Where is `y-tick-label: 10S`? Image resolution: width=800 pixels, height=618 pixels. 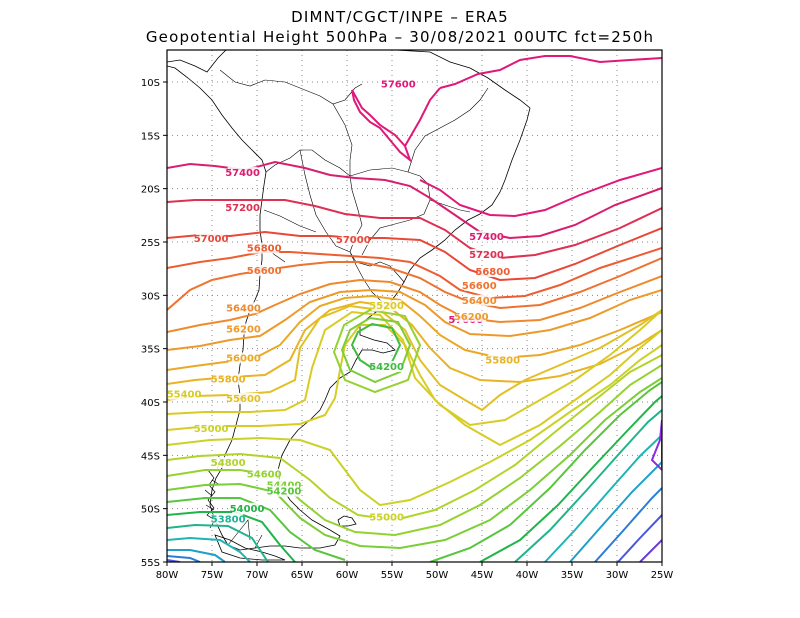
y-tick-label: 10S is located at coordinates (150, 83).